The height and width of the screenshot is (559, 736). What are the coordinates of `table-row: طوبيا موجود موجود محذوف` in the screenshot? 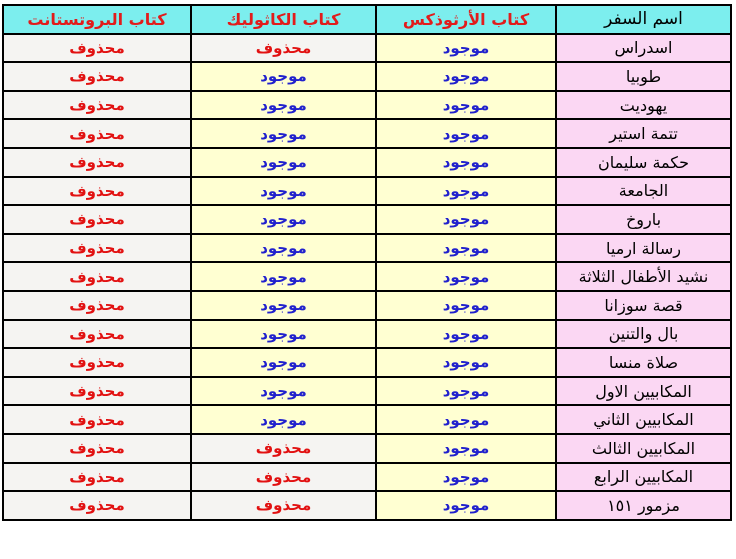 It's located at (367, 76).